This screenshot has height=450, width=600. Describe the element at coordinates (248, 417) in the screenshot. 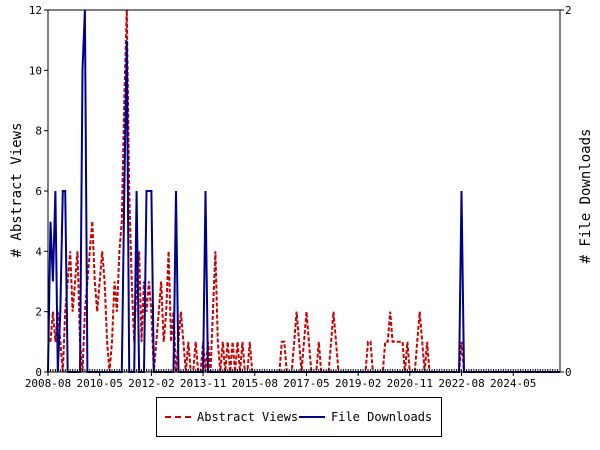

I see `legend-label-abstract-views: Abstract Views` at that location.